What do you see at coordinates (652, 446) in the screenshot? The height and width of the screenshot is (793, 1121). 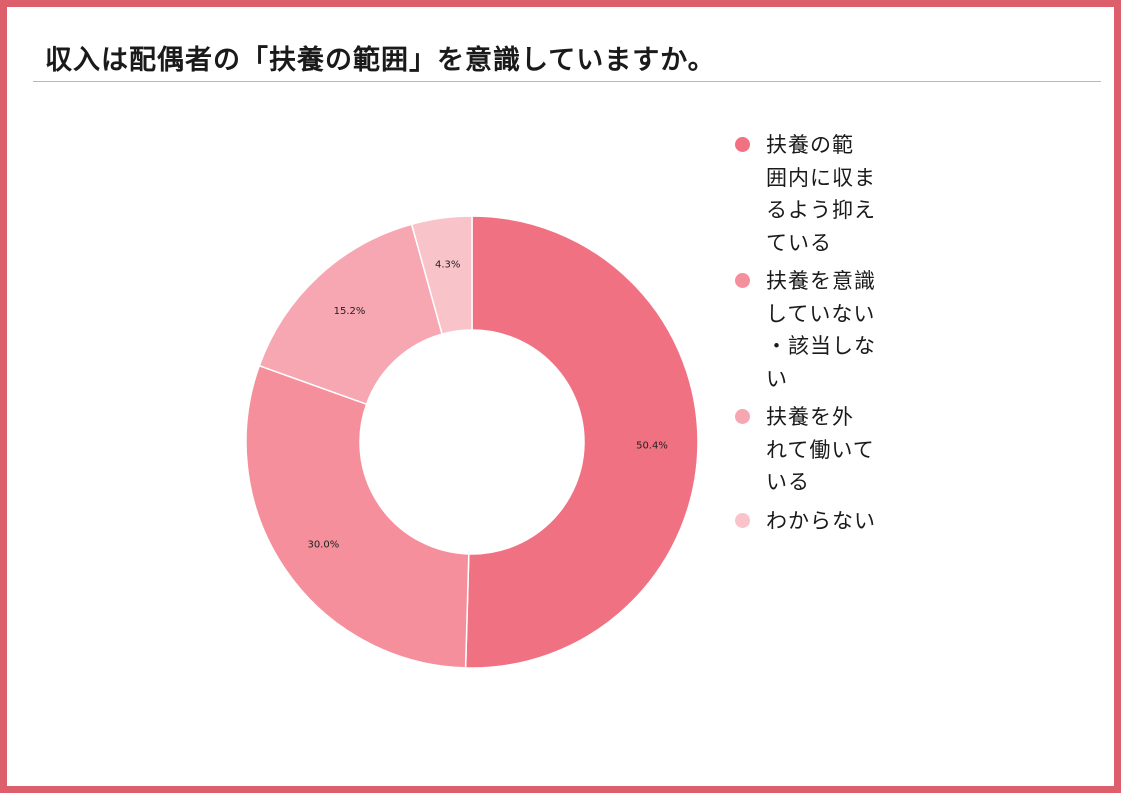 I see `slice-value-label: 50.4%` at bounding box center [652, 446].